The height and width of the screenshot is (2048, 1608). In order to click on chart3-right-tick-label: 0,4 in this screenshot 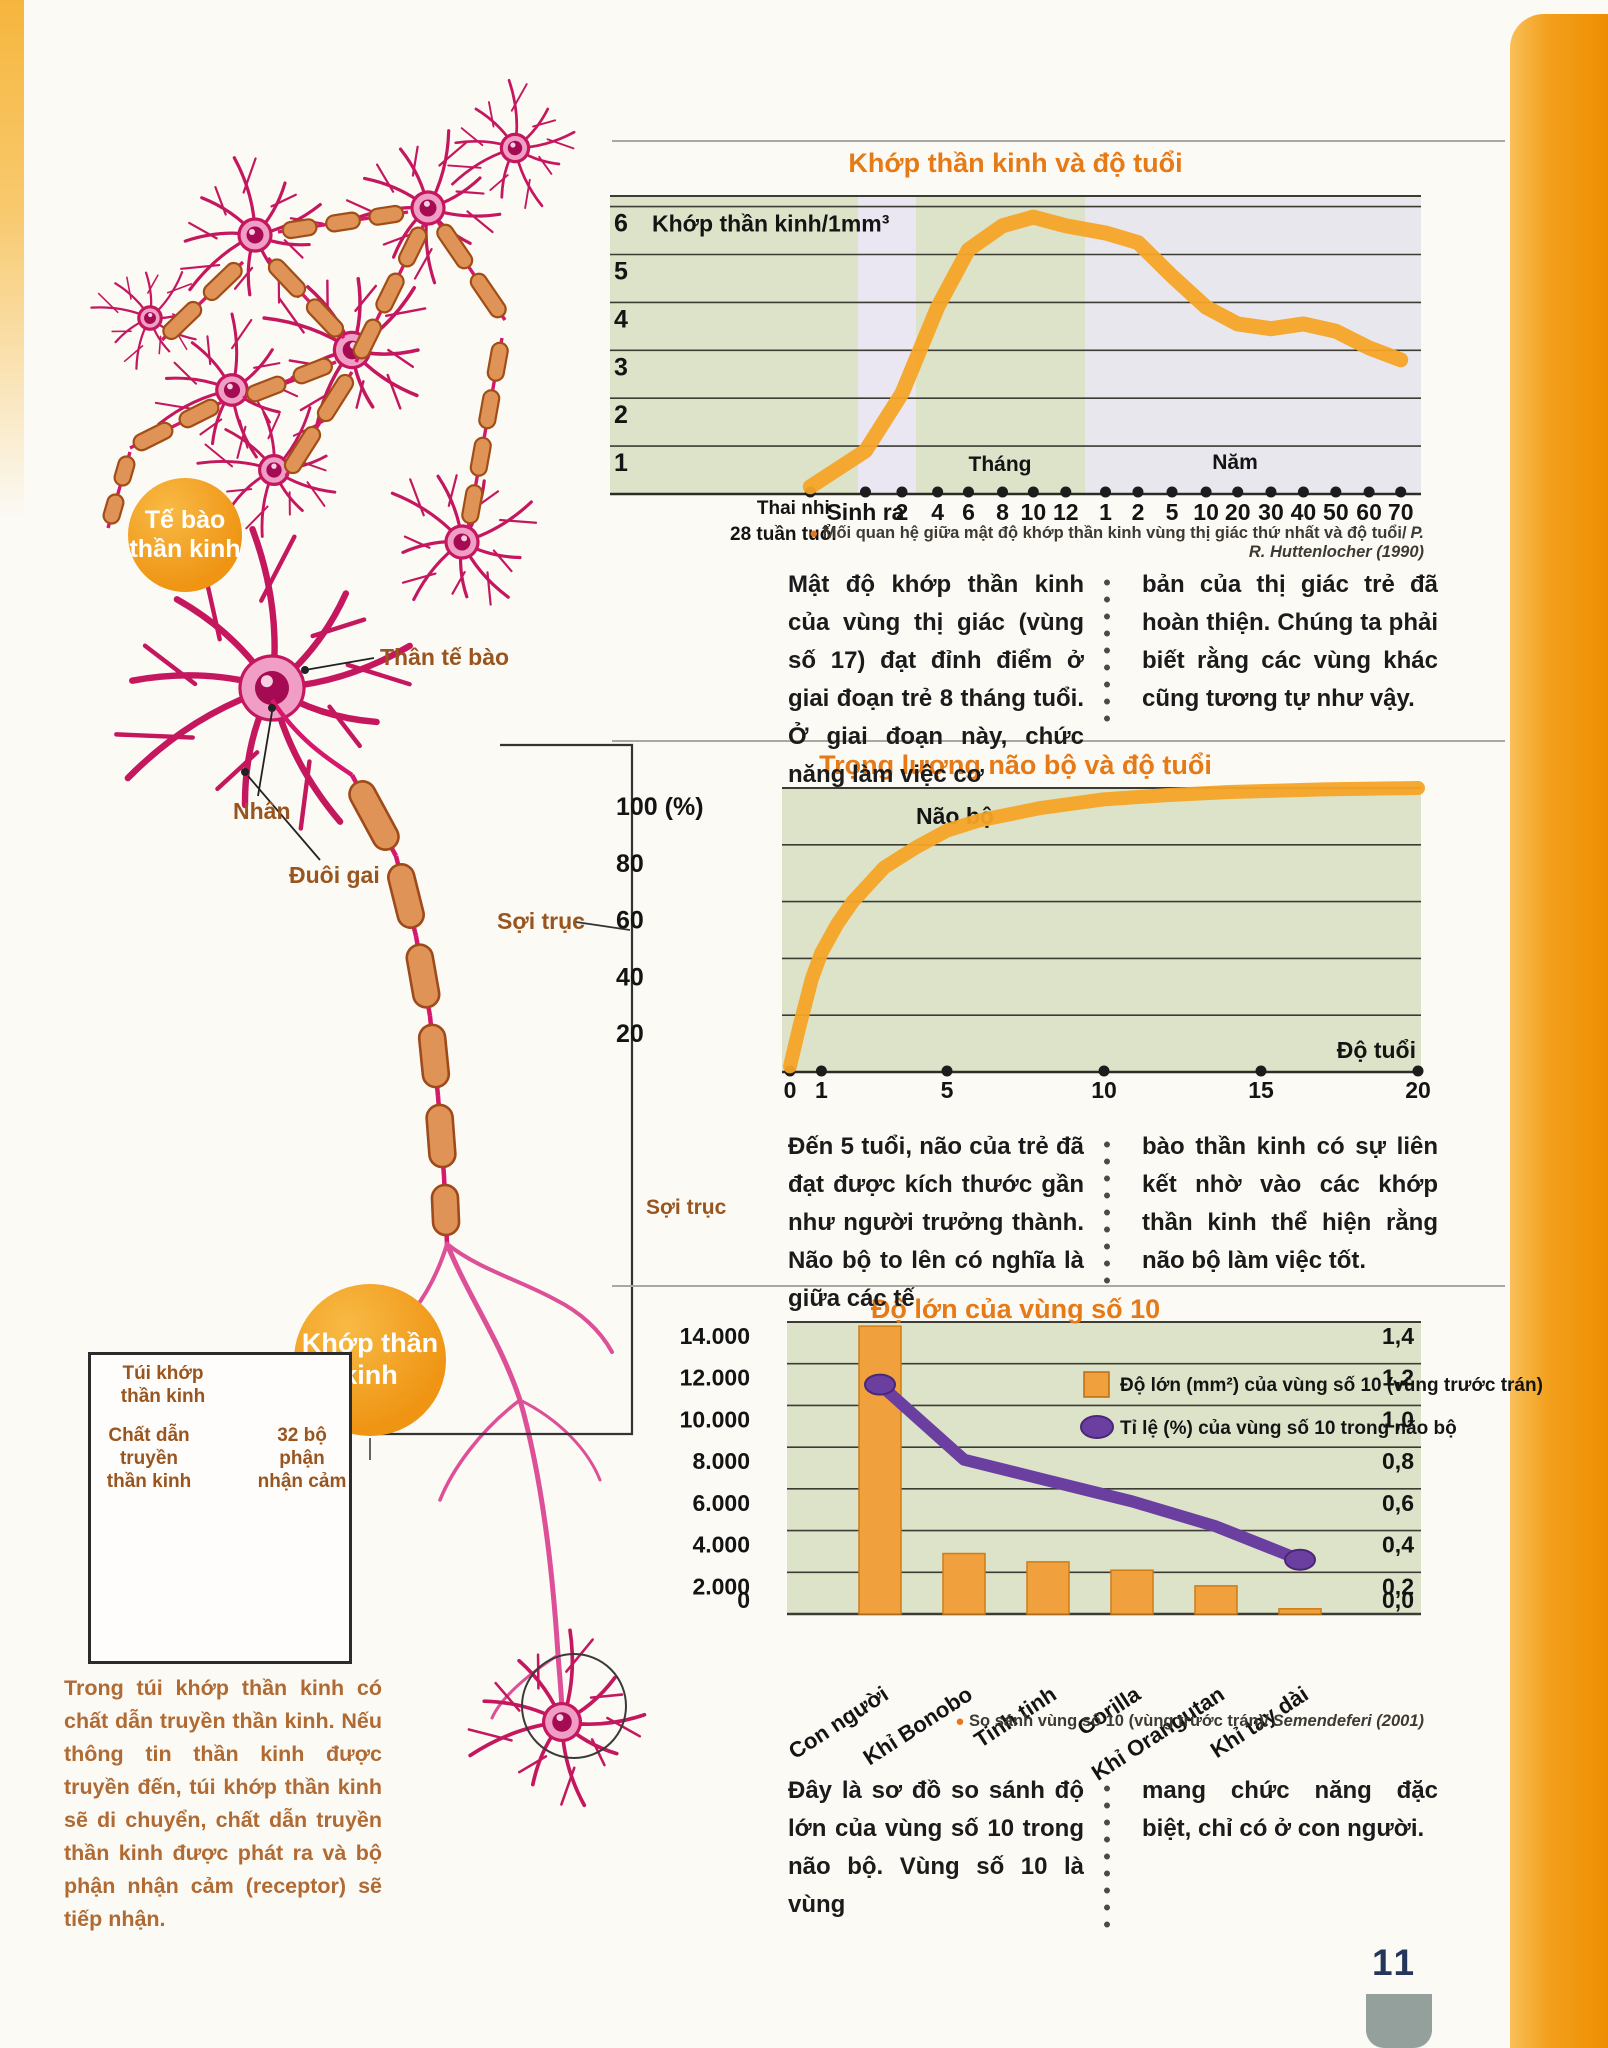, I will do `click(1398, 1545)`.